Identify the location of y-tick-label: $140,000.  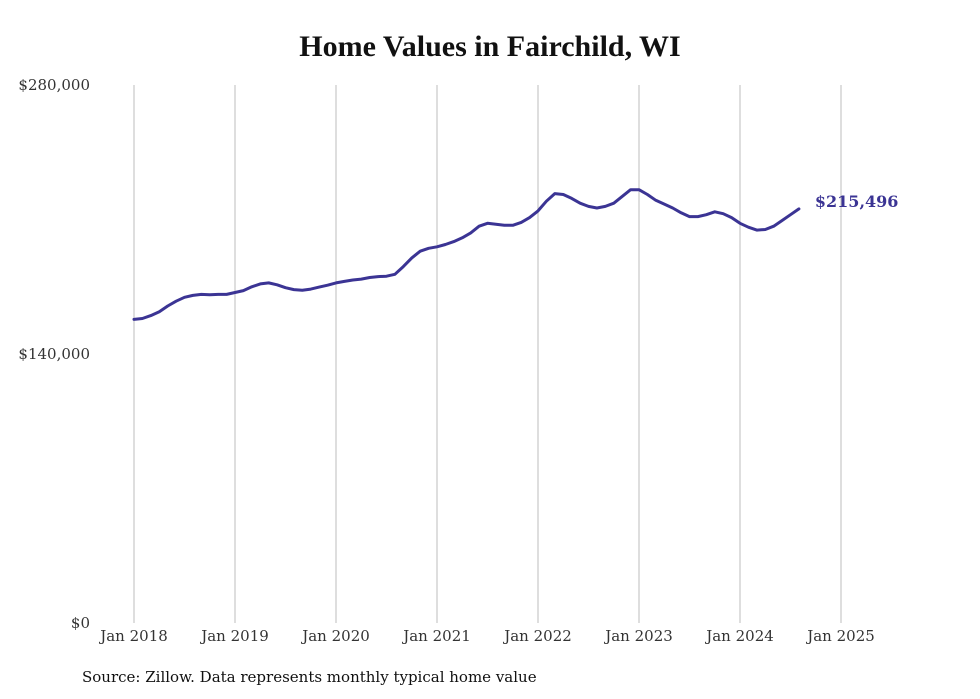
(54, 354).